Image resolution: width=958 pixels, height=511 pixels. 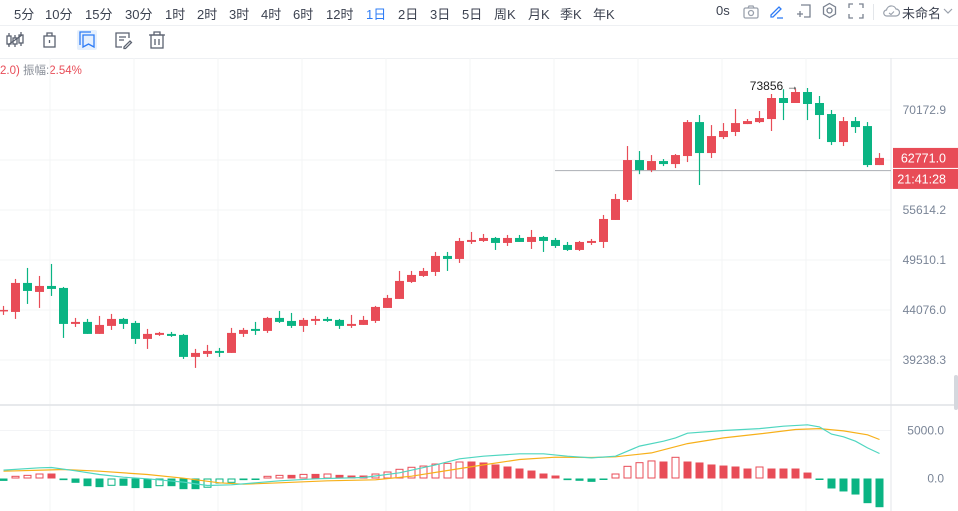 I want to click on period-tab-17: 年K, so click(x=604, y=14).